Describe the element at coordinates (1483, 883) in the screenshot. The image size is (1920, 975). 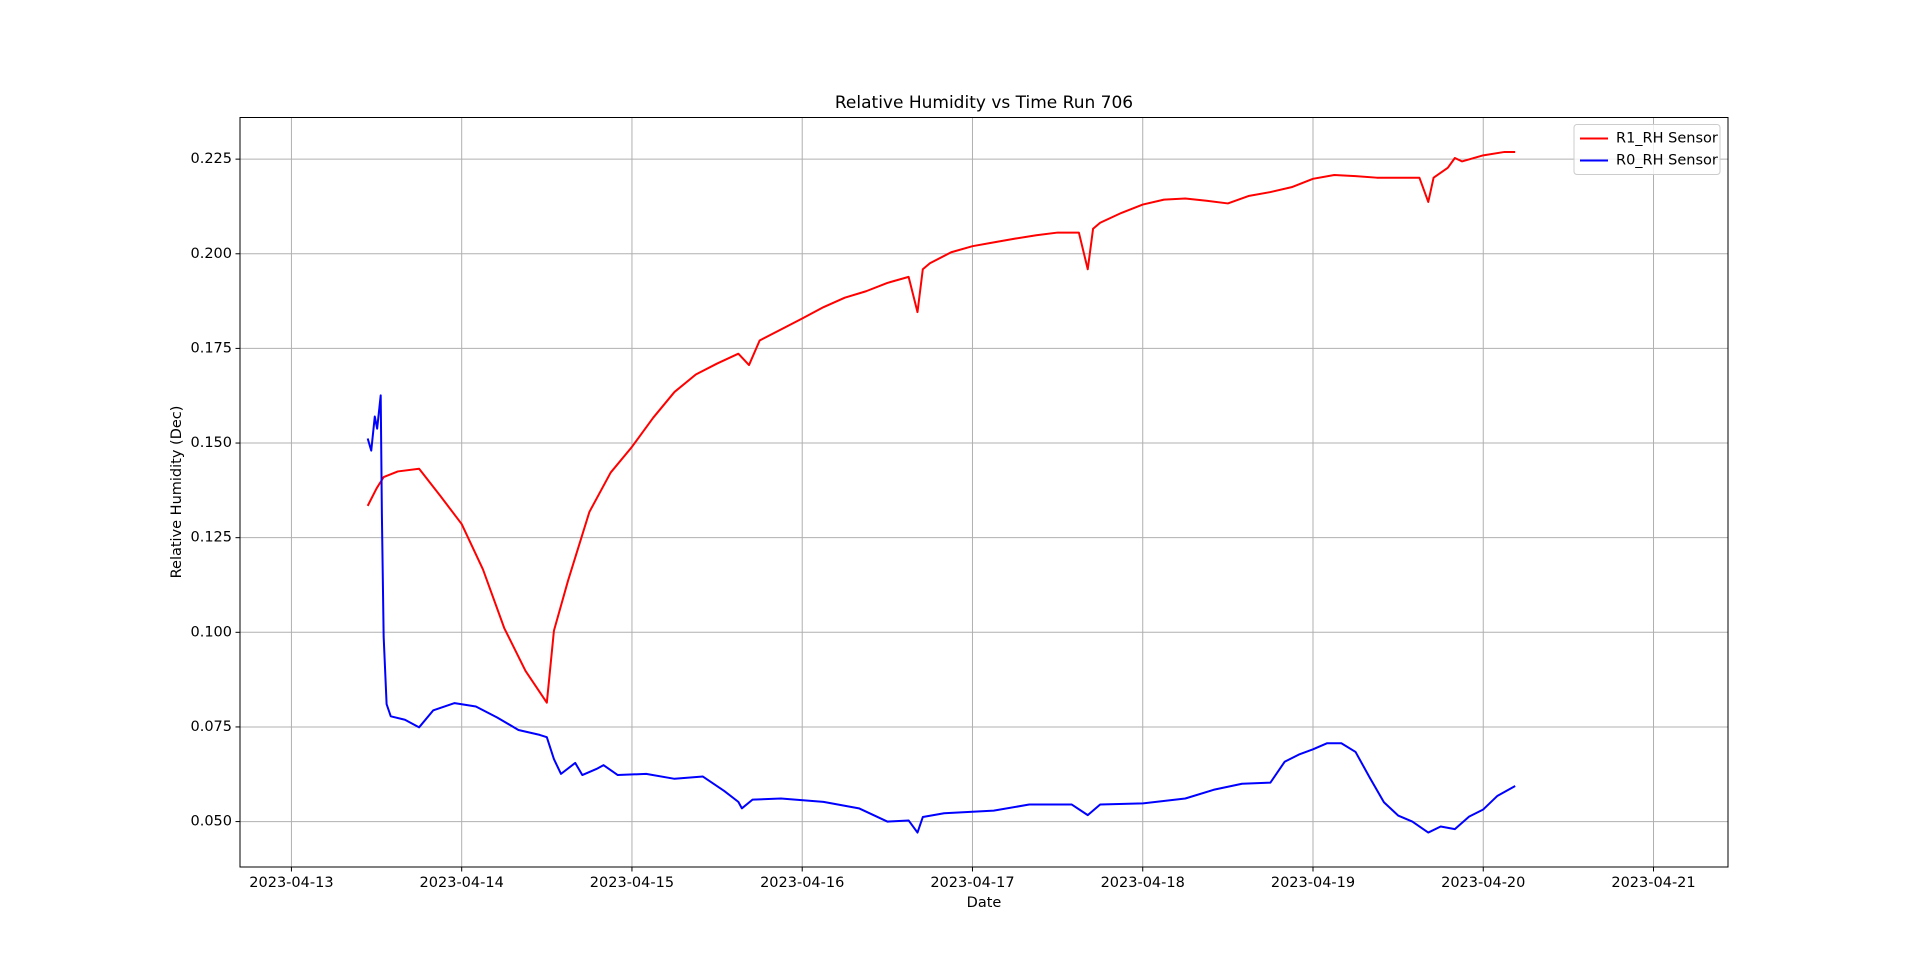
I see `x-tick-label: 2023-04-20` at that location.